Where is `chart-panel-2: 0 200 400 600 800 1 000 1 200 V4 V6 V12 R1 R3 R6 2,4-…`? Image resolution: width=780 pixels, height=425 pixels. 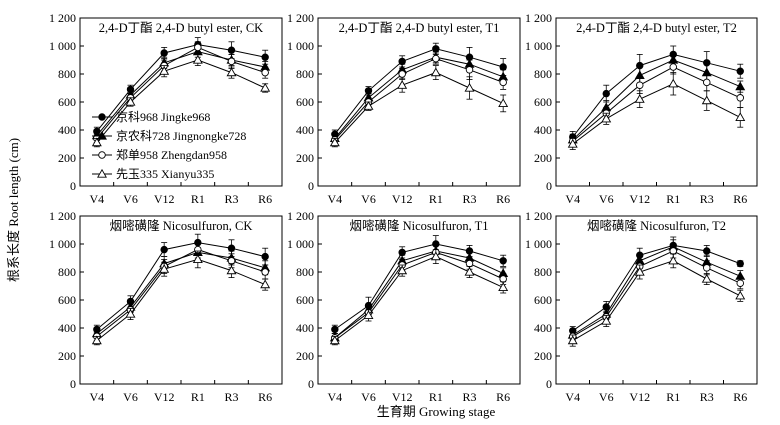 chart-panel-2: 0 200 400 600 800 1 000 1 200 V4 V6 V12 R1 R3 R6 2,4-… is located at coordinates (404, 108).